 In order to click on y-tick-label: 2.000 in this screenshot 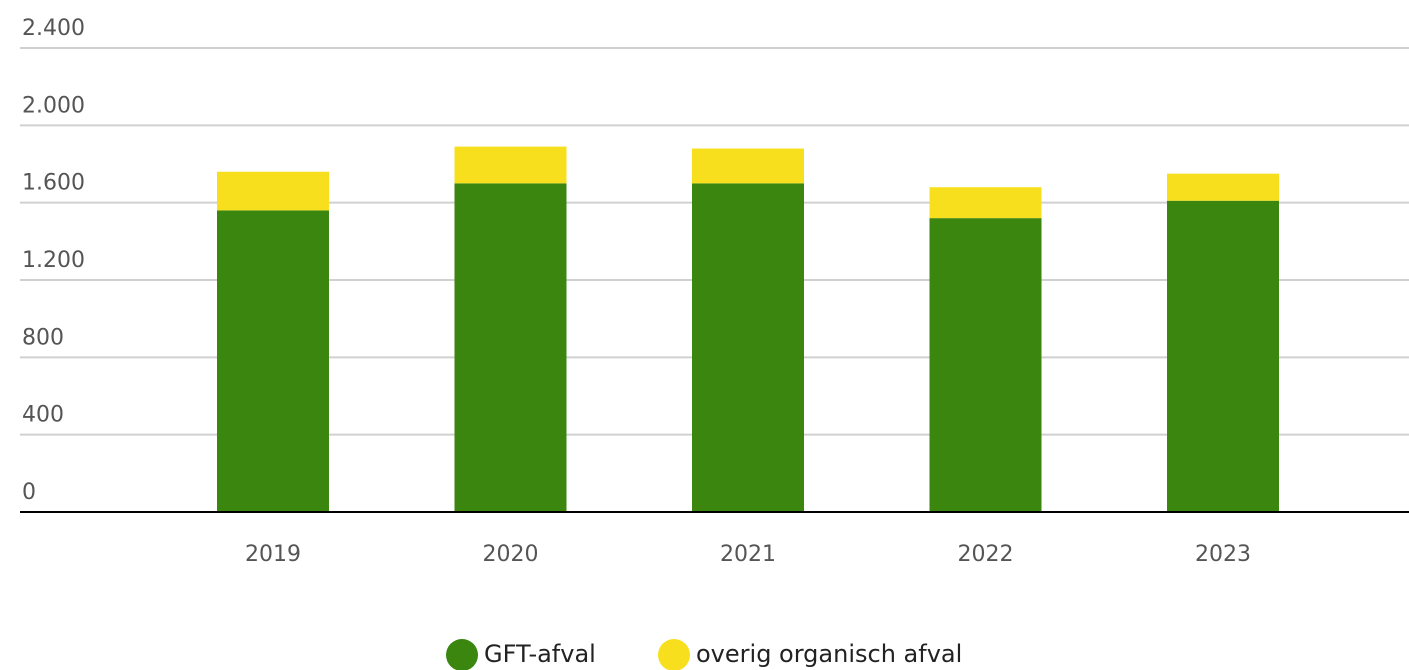, I will do `click(53, 105)`.